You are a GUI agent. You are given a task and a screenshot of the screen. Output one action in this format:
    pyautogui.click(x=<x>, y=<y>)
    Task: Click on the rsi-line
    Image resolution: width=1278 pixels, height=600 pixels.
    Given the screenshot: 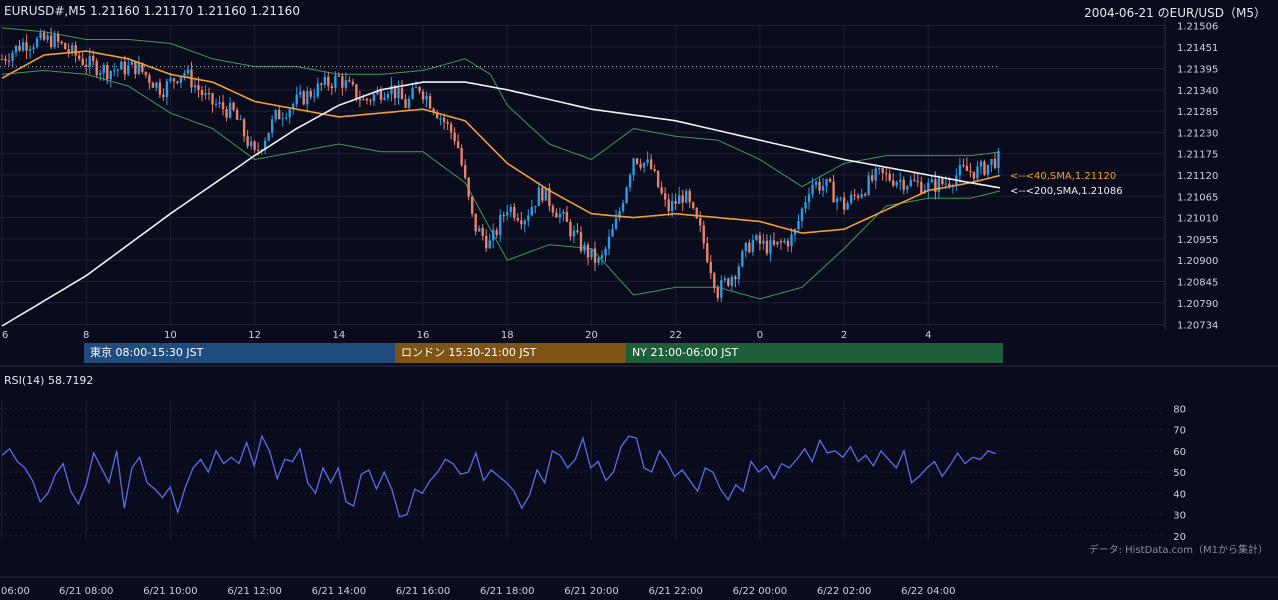 What is the action you would take?
    pyautogui.click(x=498, y=476)
    